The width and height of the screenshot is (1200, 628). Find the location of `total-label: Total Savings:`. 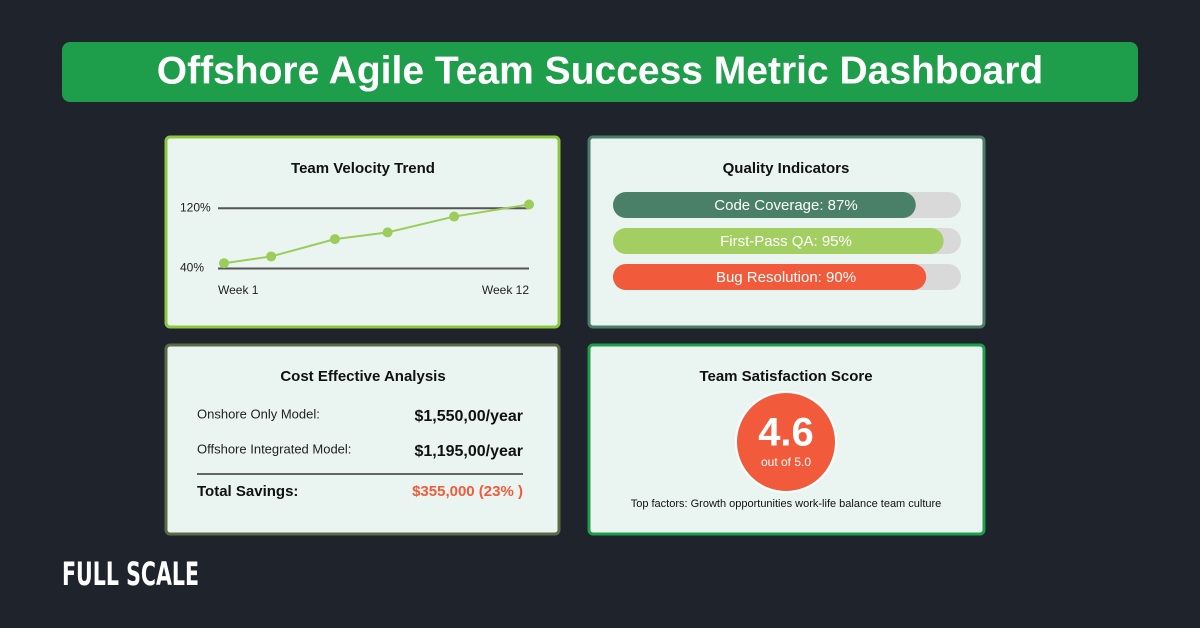

total-label: Total Savings: is located at coordinates (247, 491).